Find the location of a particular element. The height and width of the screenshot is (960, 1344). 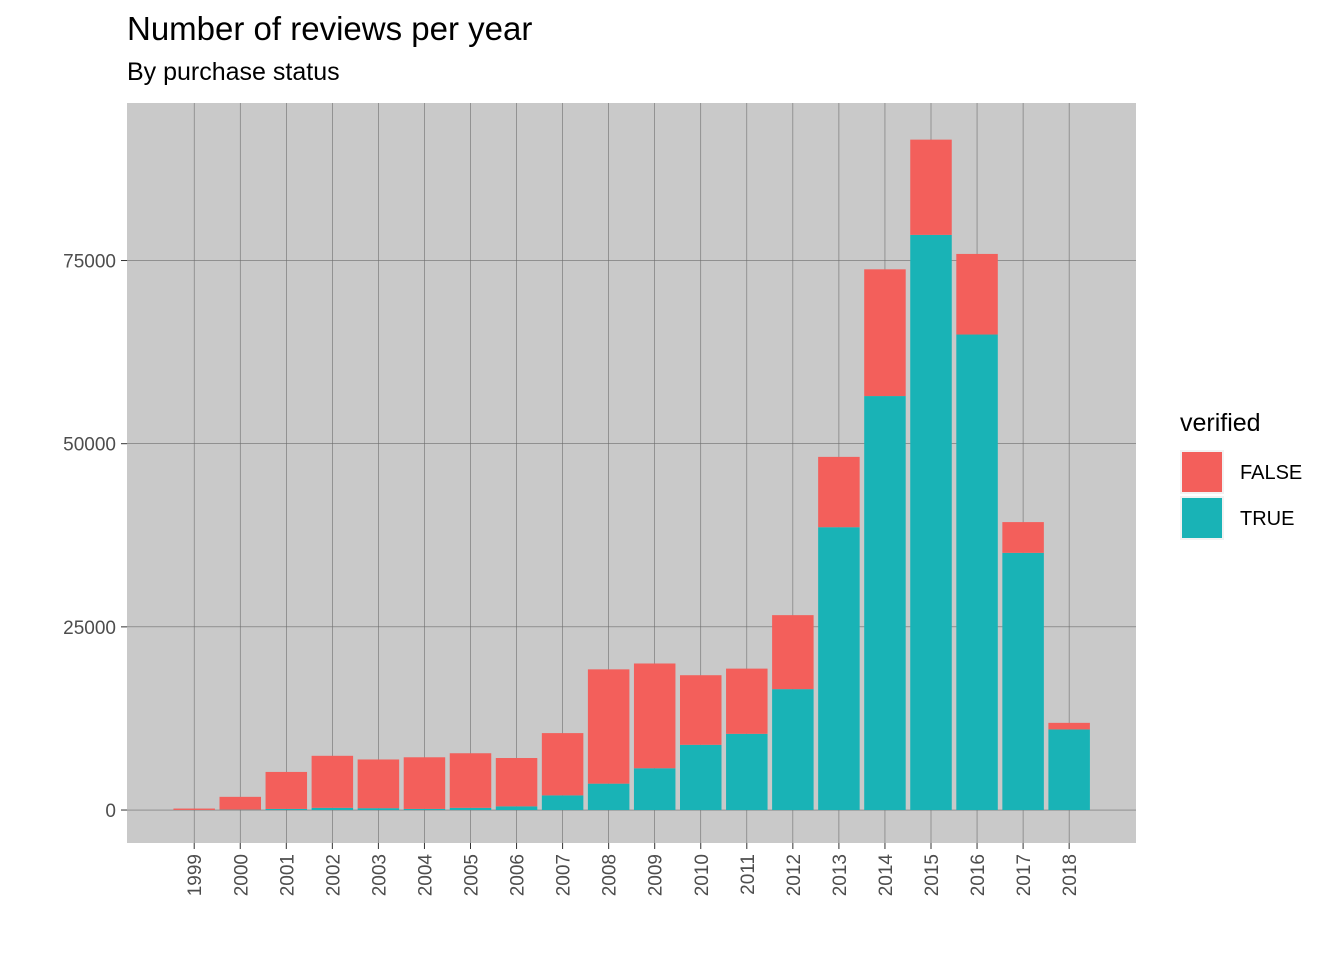

bar-true-2012 is located at coordinates (793, 750).